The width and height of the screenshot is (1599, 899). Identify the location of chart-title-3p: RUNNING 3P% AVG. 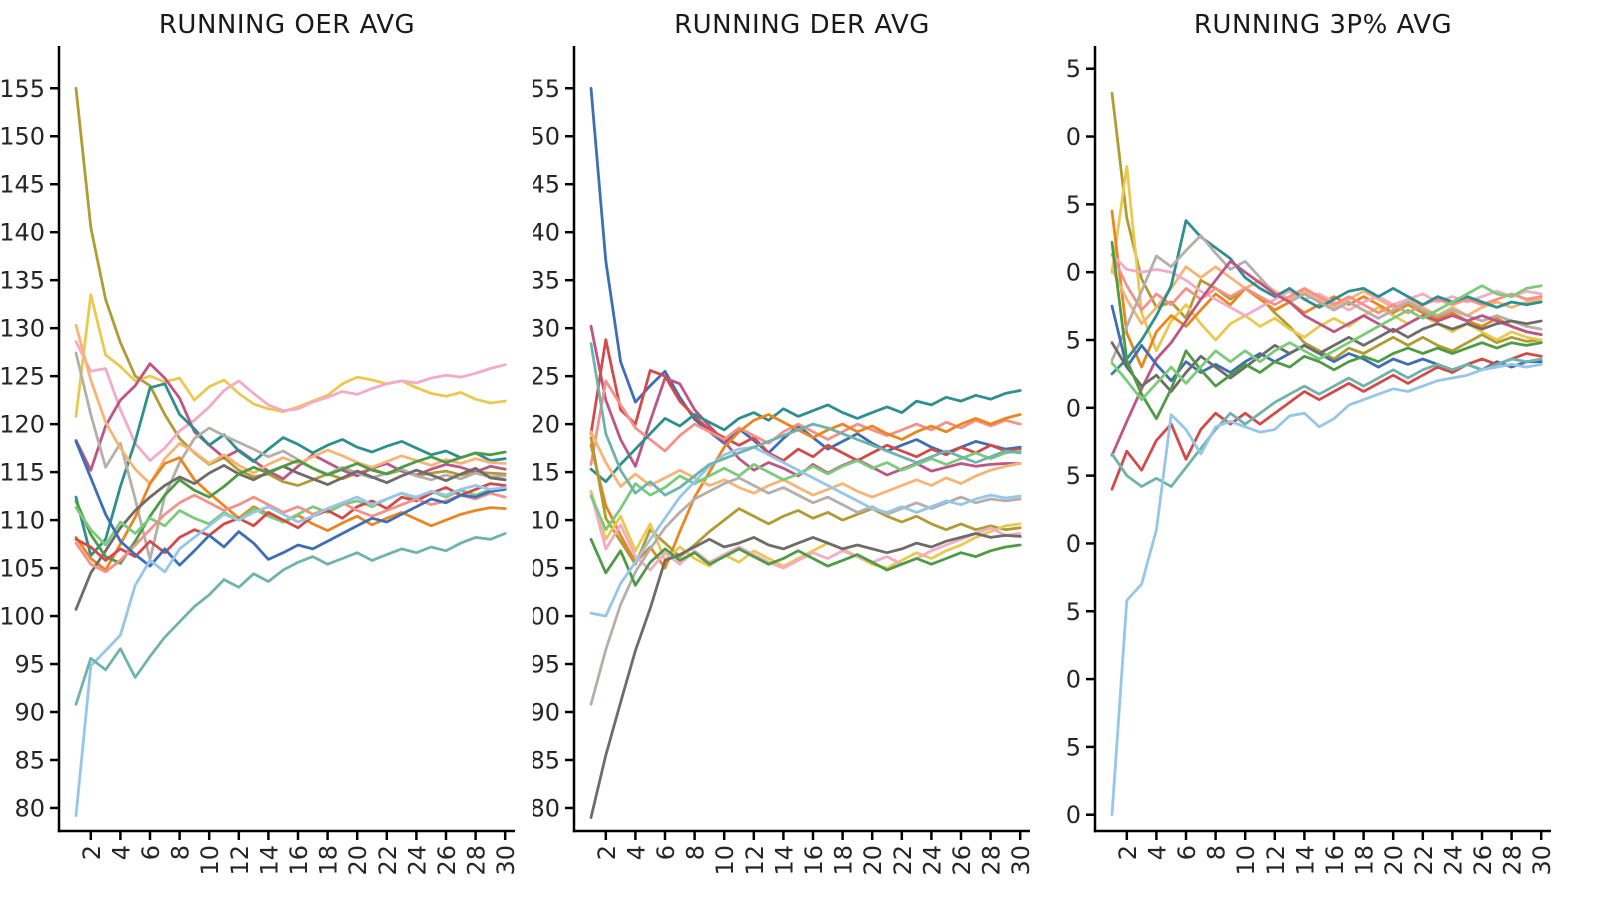
(1323, 25).